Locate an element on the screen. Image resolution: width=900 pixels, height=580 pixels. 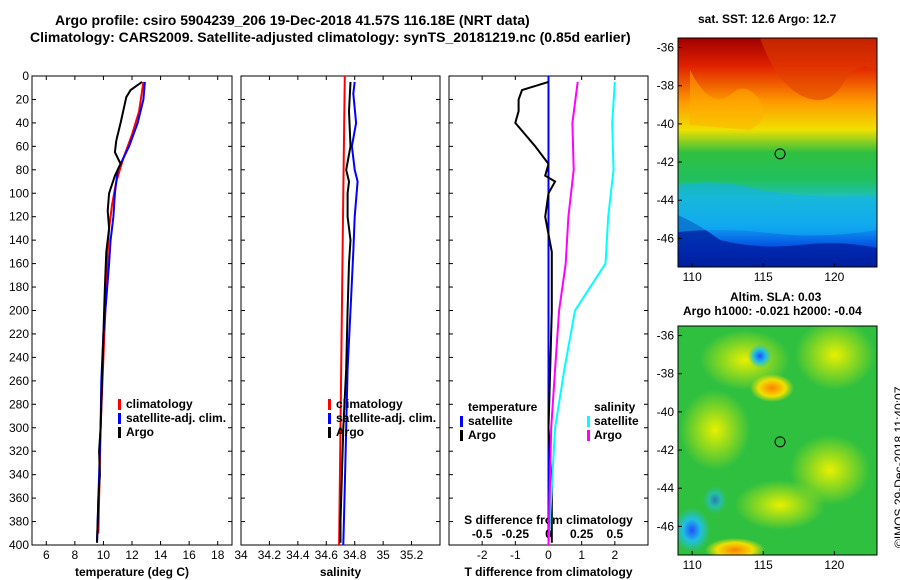
x-tick-label: 34.8 is located at coordinates (355, 555).